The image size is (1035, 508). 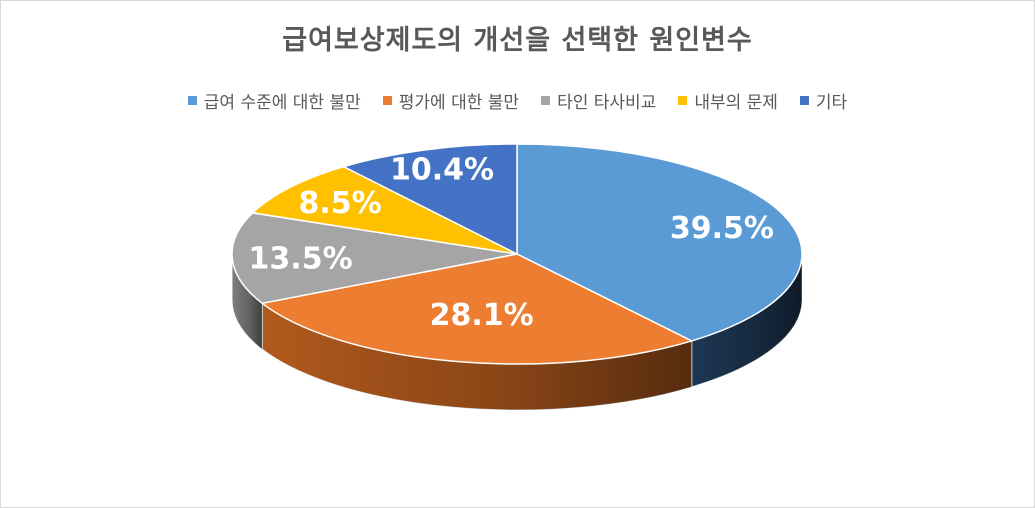 I want to click on legend-item-4: 기타, so click(x=823, y=100).